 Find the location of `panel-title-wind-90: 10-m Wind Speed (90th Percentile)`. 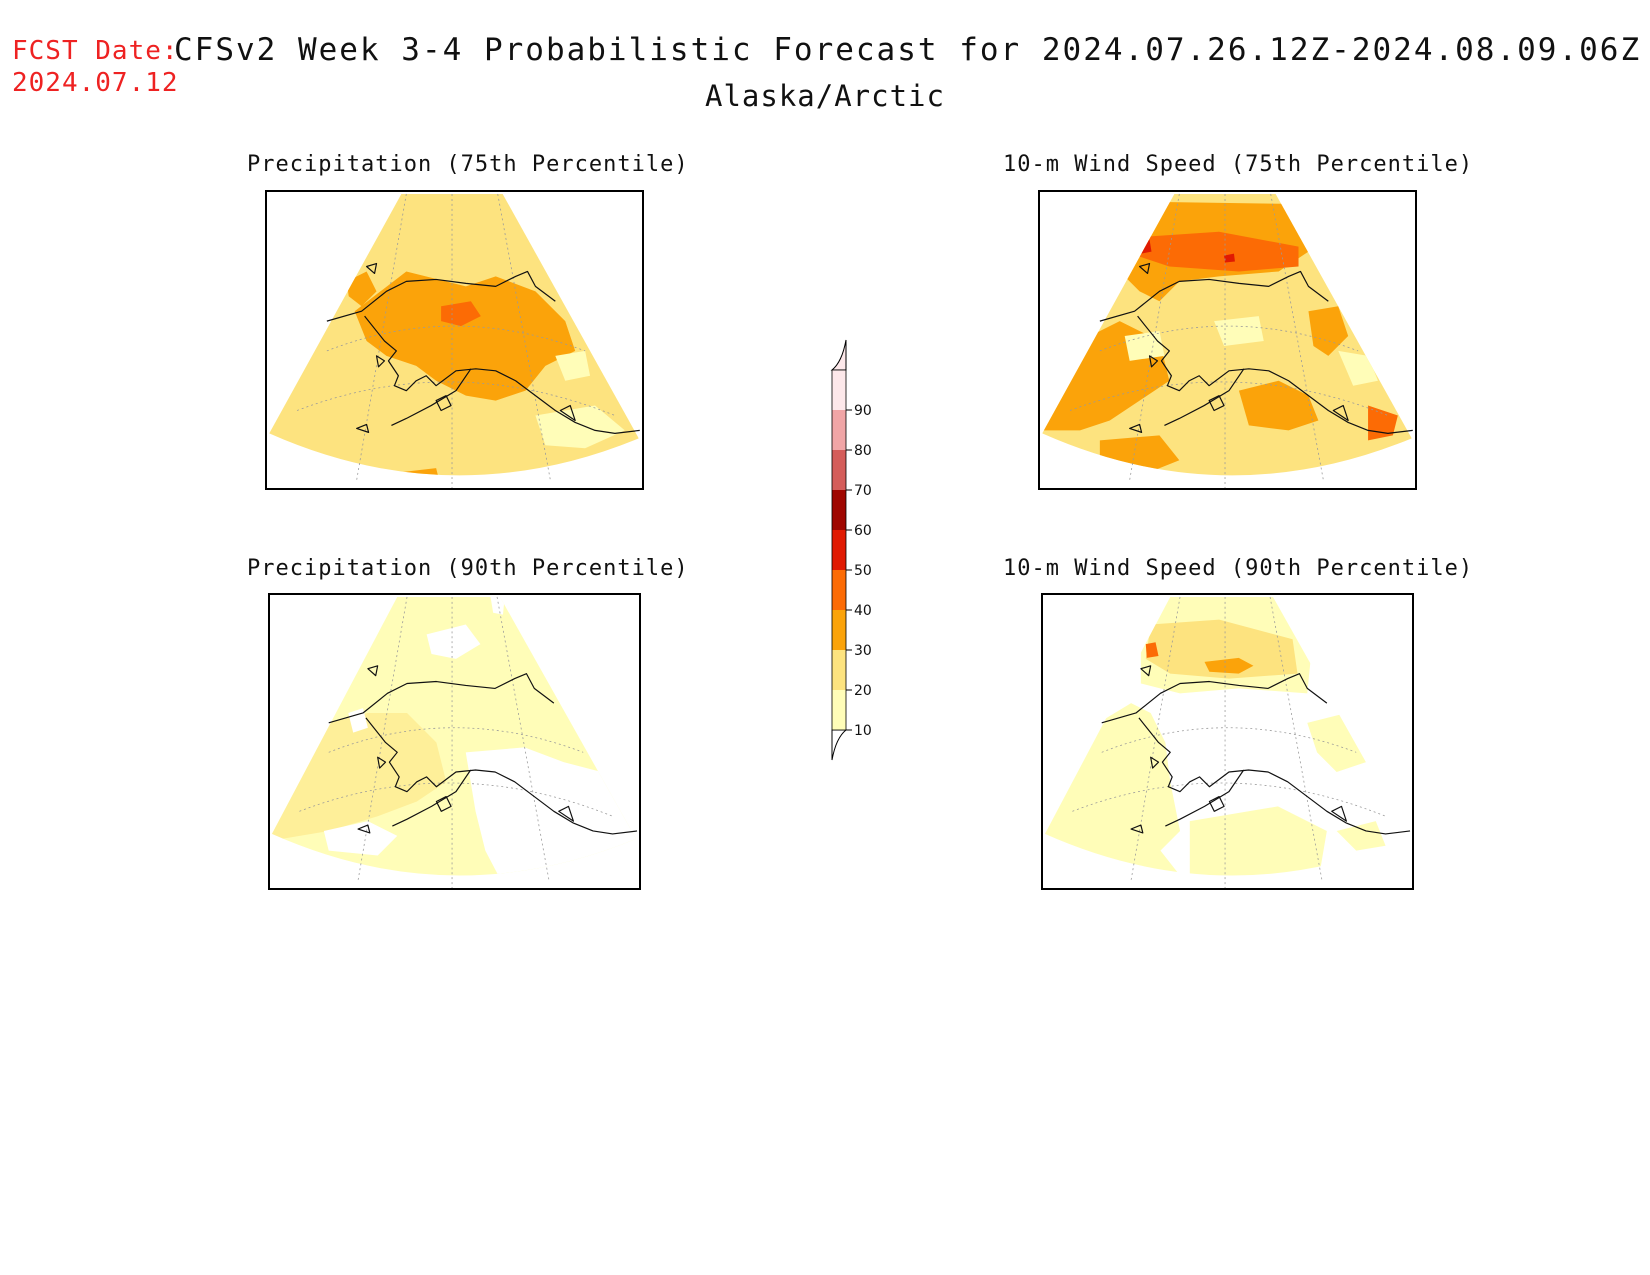

panel-title-wind-90: 10-m Wind Speed (90th Percentile) is located at coordinates (1238, 568).